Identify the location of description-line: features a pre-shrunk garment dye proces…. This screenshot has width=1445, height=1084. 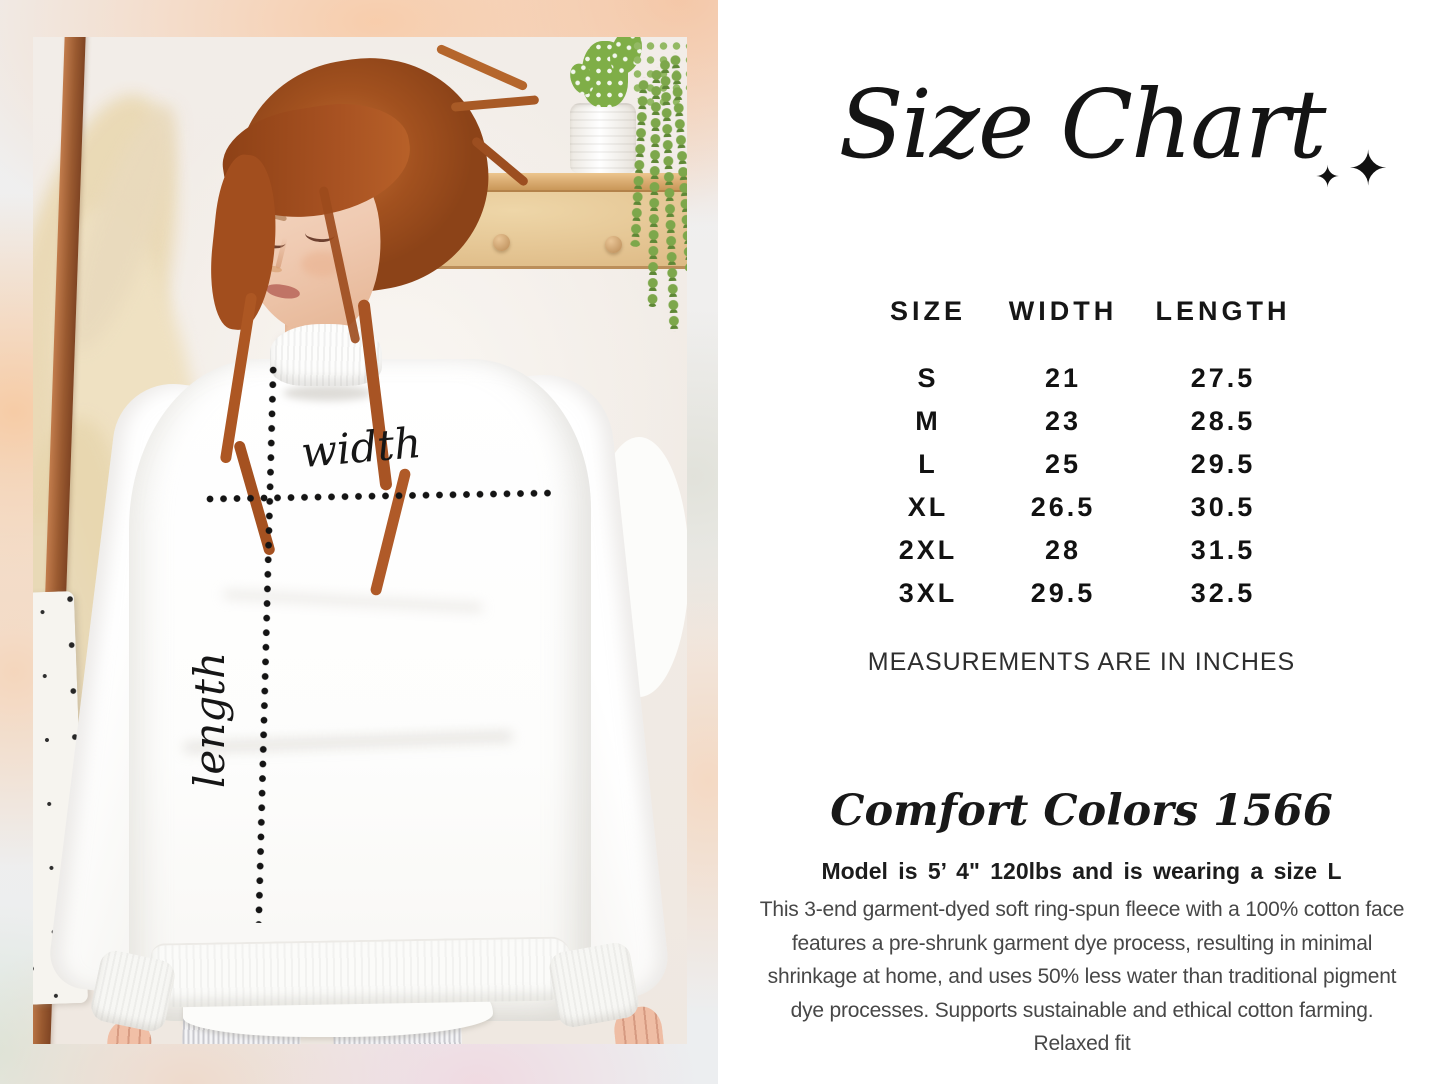
(1082, 943).